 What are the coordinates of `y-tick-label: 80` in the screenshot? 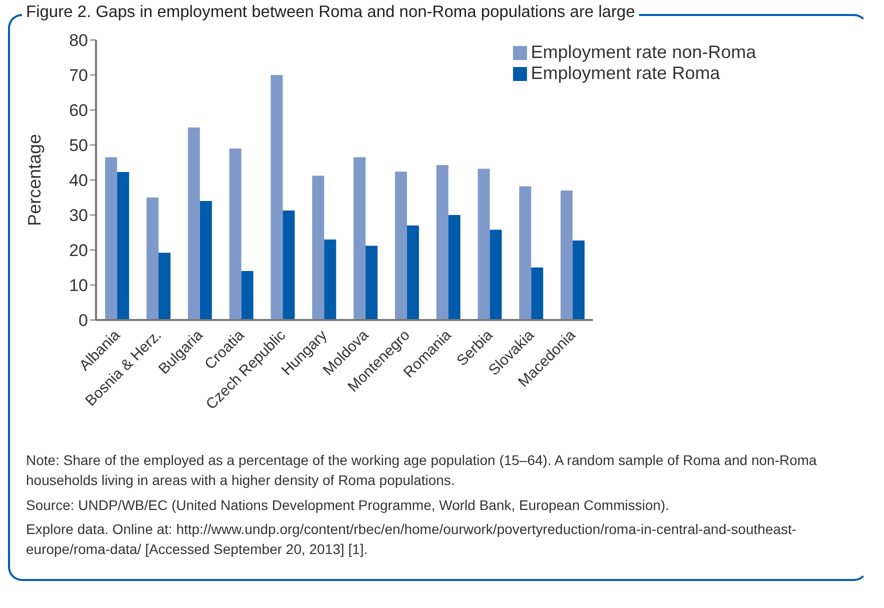 It's located at (78, 40).